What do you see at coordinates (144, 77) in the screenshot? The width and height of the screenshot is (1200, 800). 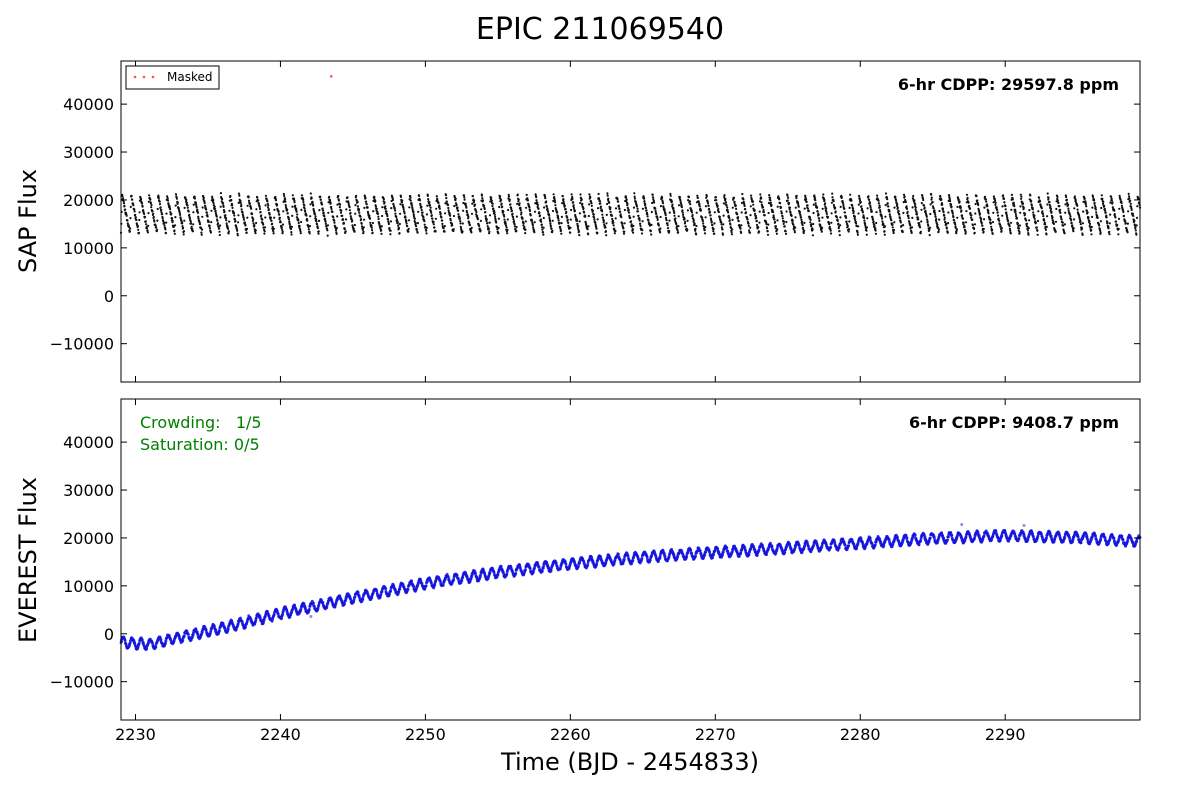 I see `legend-marker-dot` at bounding box center [144, 77].